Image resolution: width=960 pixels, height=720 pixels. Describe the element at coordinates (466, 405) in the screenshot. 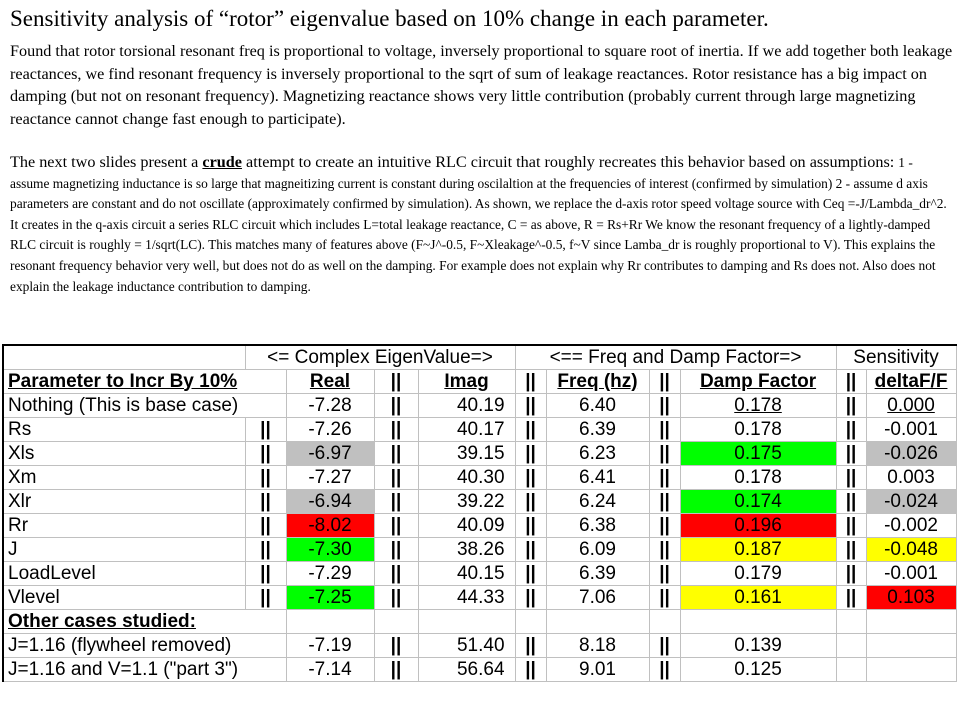

I see `imag-cell: 40.19` at that location.